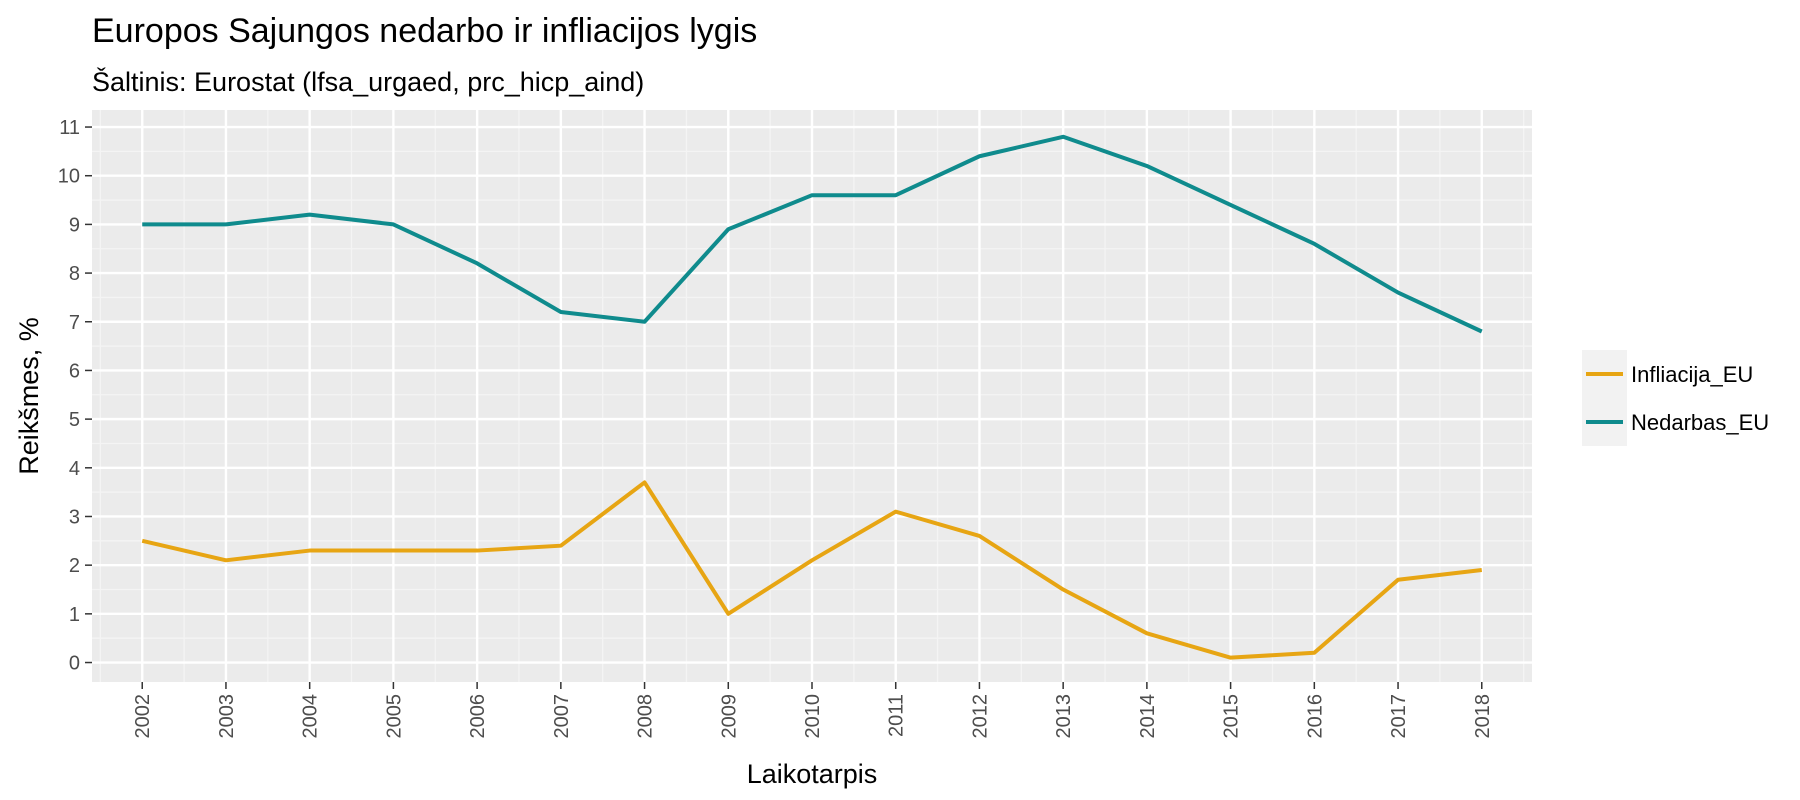 Image resolution: width=1800 pixels, height=800 pixels. Describe the element at coordinates (812, 774) in the screenshot. I see `x-axis-title: Laikotarpis` at that location.